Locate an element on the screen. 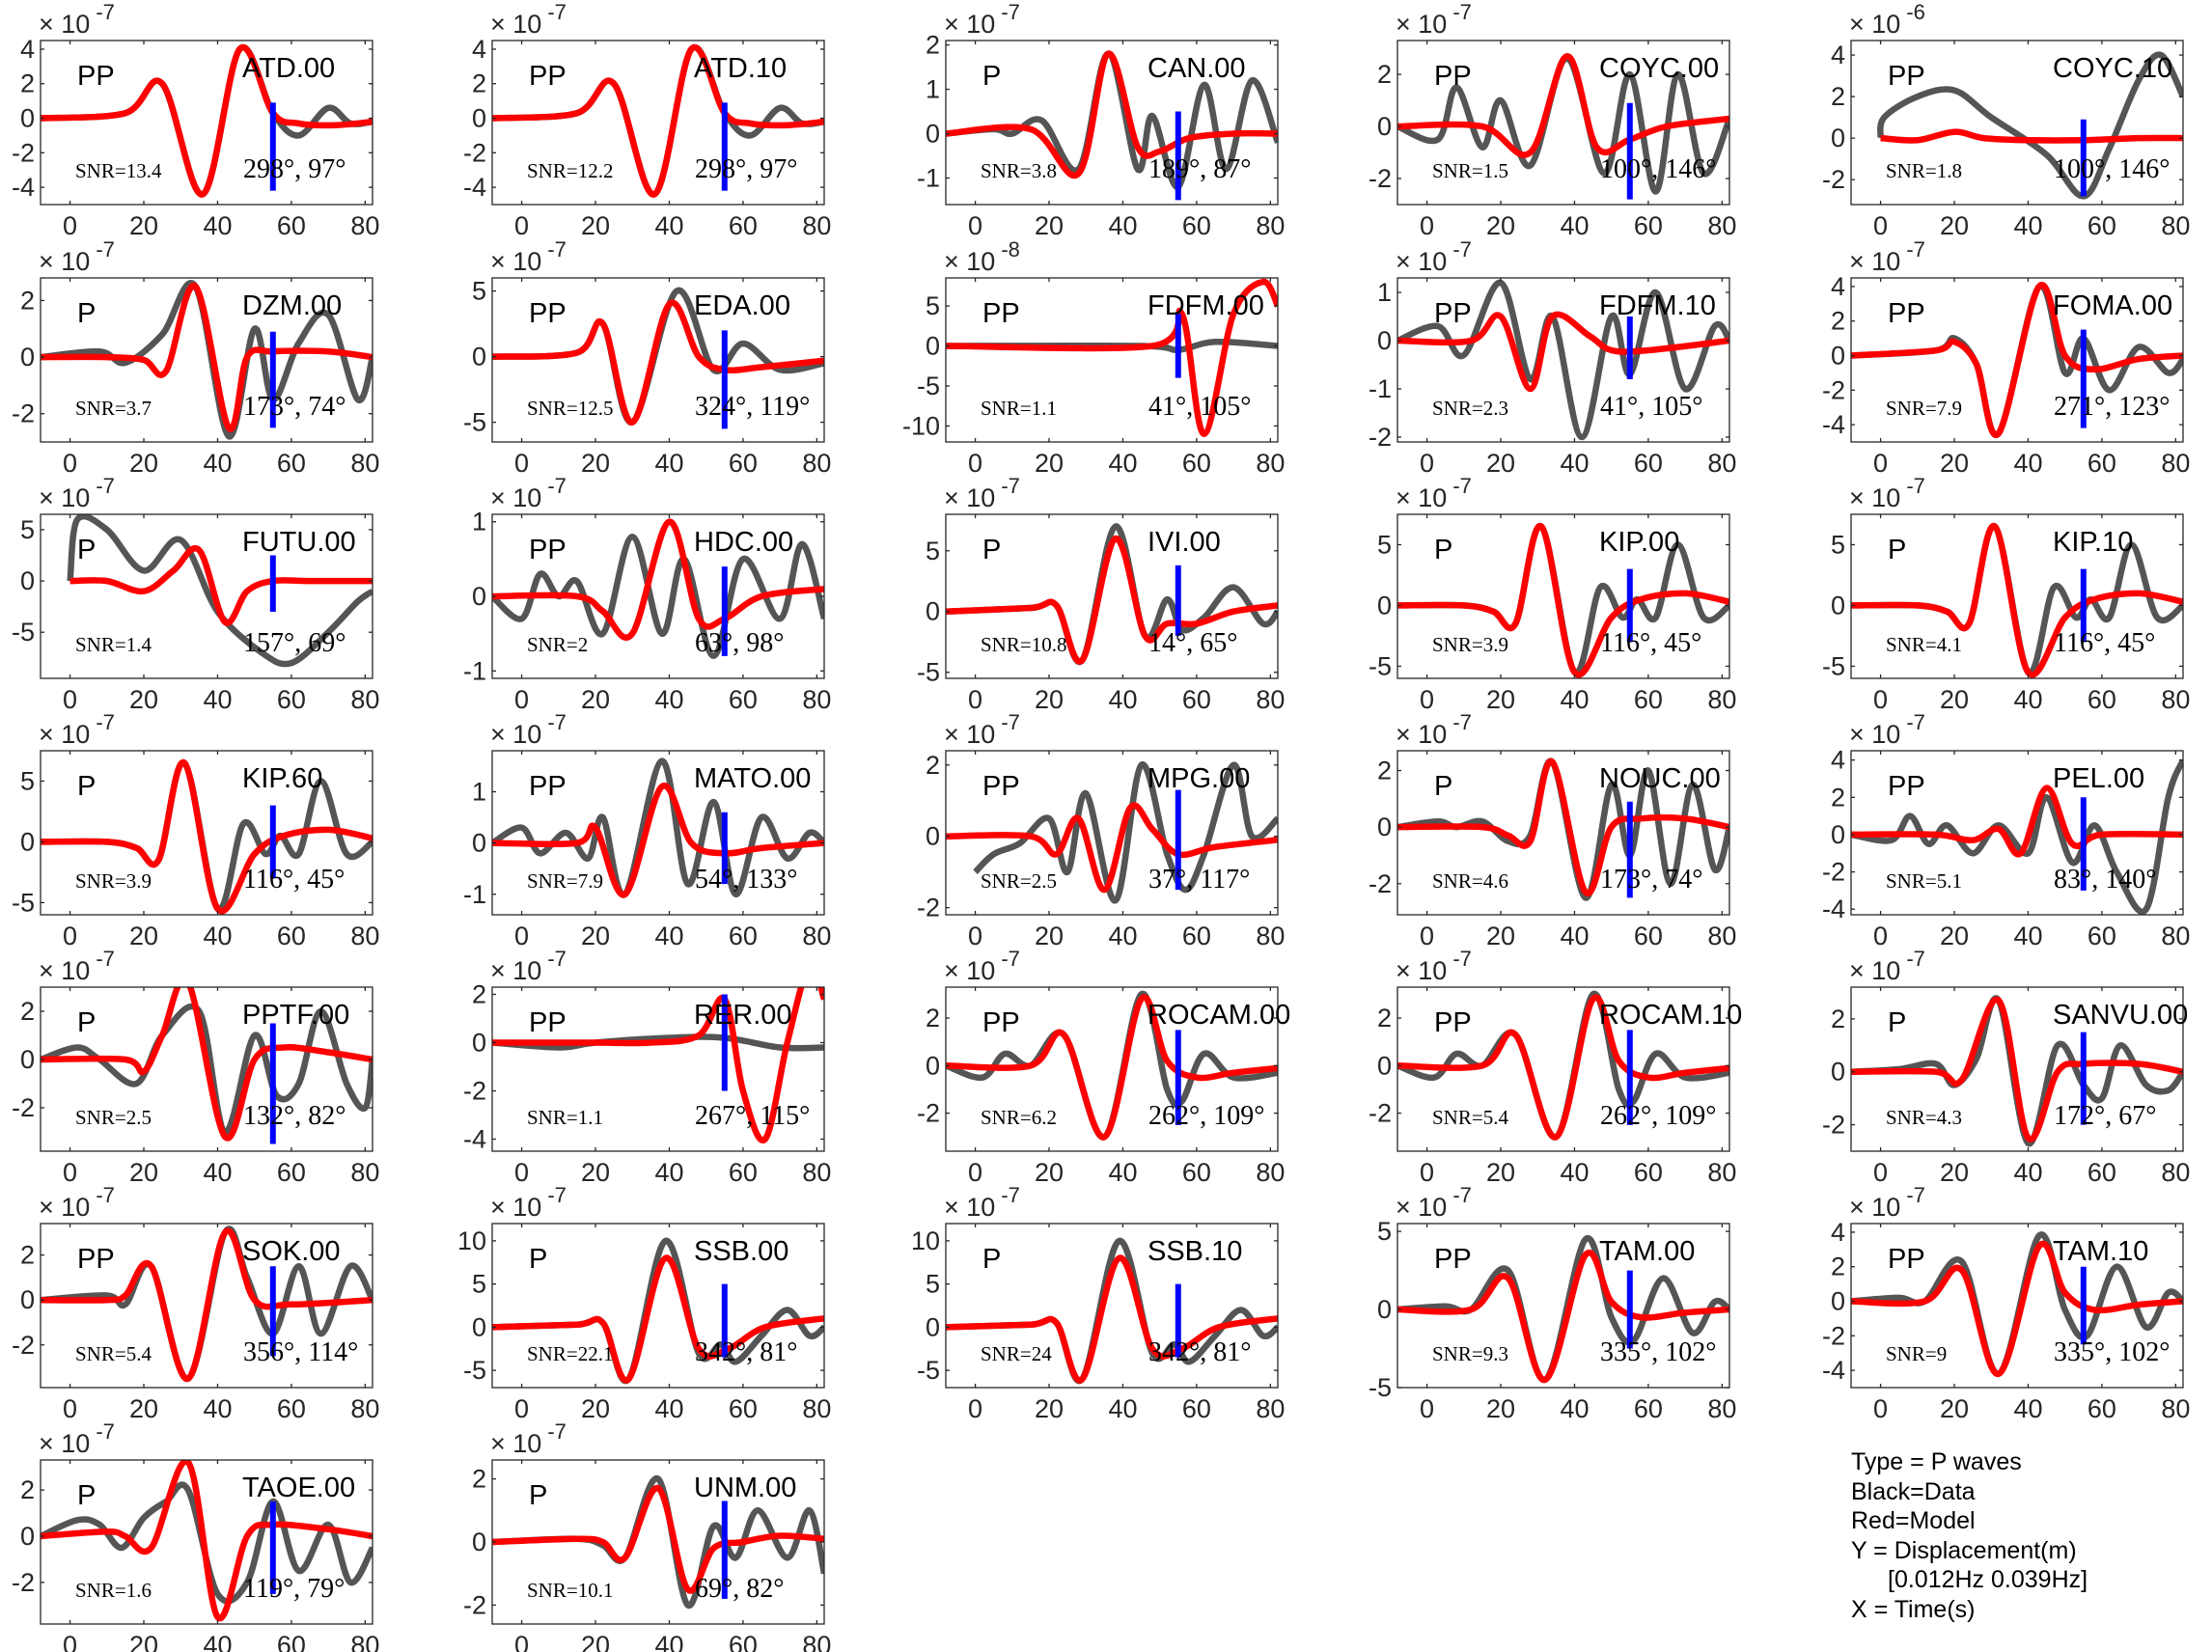  angles-label: 157°, 69° is located at coordinates (294, 643).